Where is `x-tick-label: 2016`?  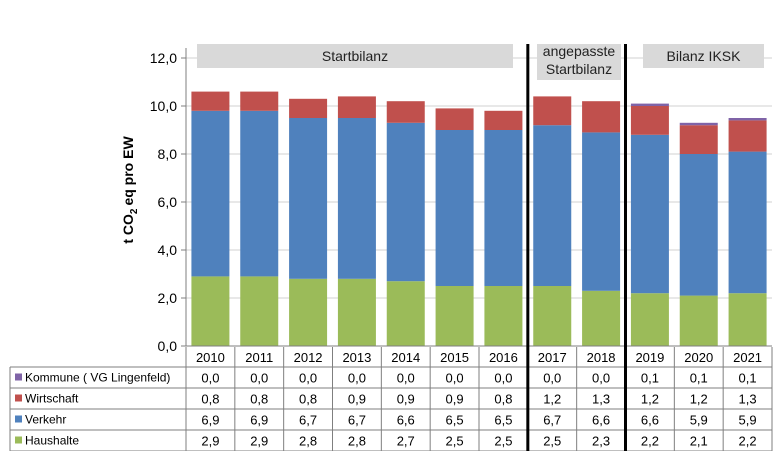 x-tick-label: 2016 is located at coordinates (503, 357).